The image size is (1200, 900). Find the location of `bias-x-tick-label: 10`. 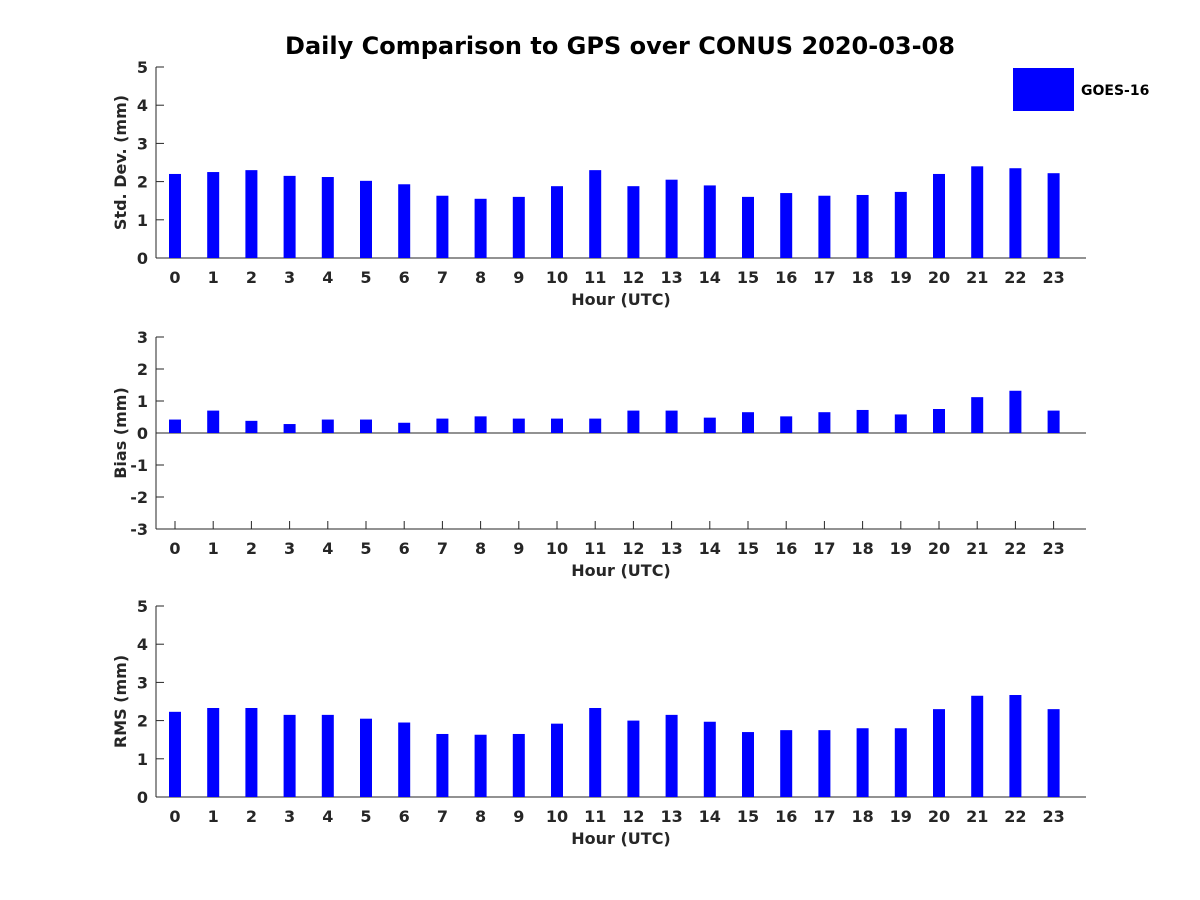

bias-x-tick-label: 10 is located at coordinates (557, 548).